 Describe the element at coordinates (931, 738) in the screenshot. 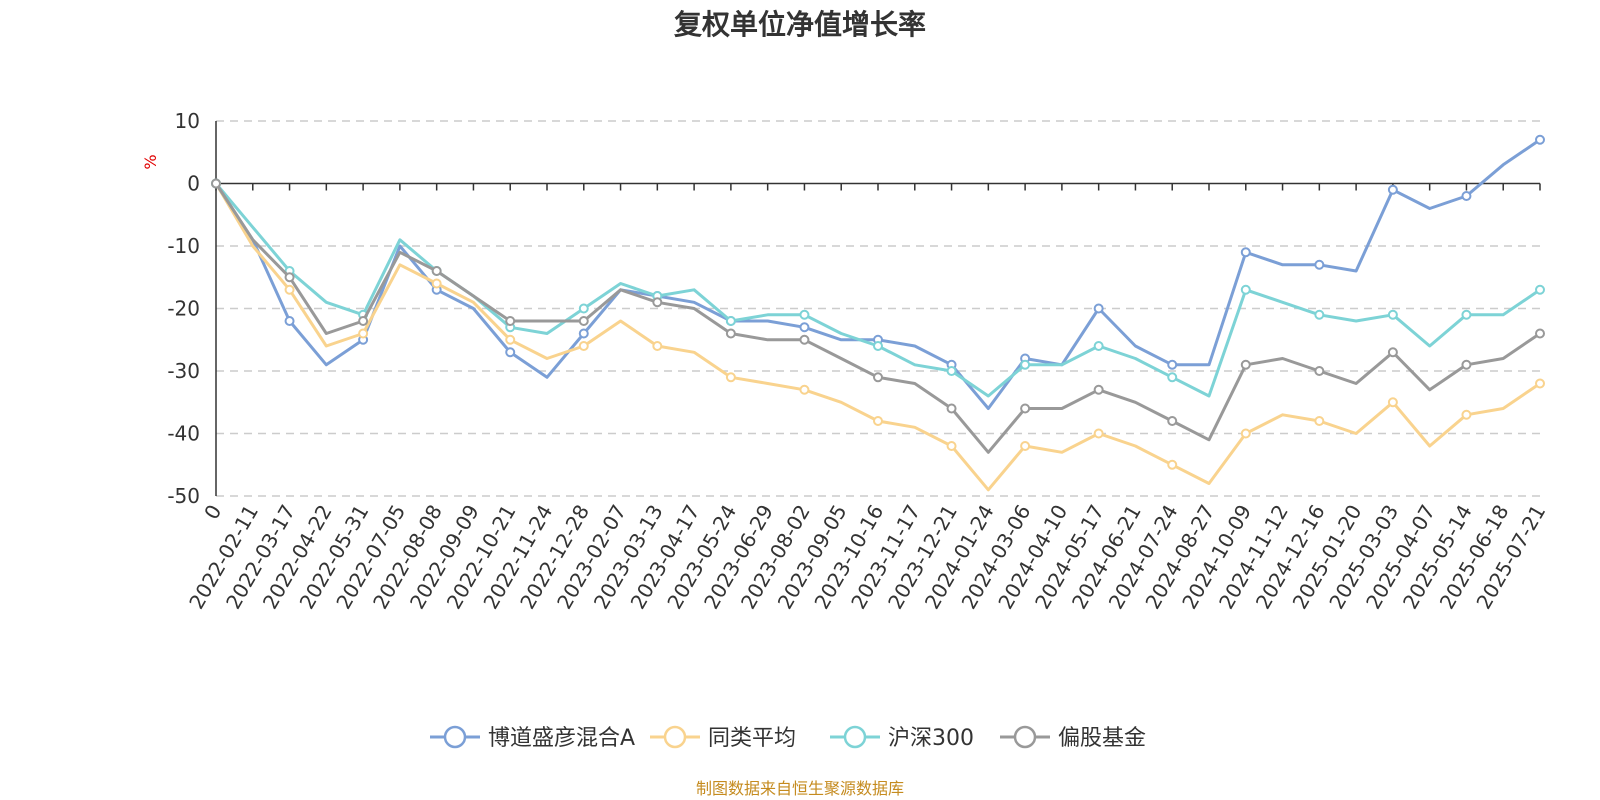

I see `legend-label: 沪深300` at that location.